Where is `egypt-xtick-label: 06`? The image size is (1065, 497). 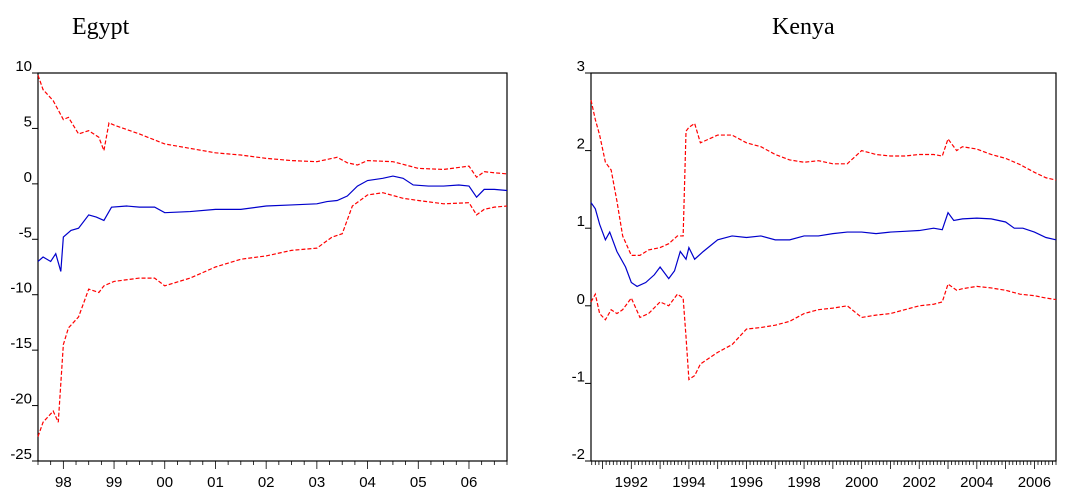 egypt-xtick-label: 06 is located at coordinates (469, 482).